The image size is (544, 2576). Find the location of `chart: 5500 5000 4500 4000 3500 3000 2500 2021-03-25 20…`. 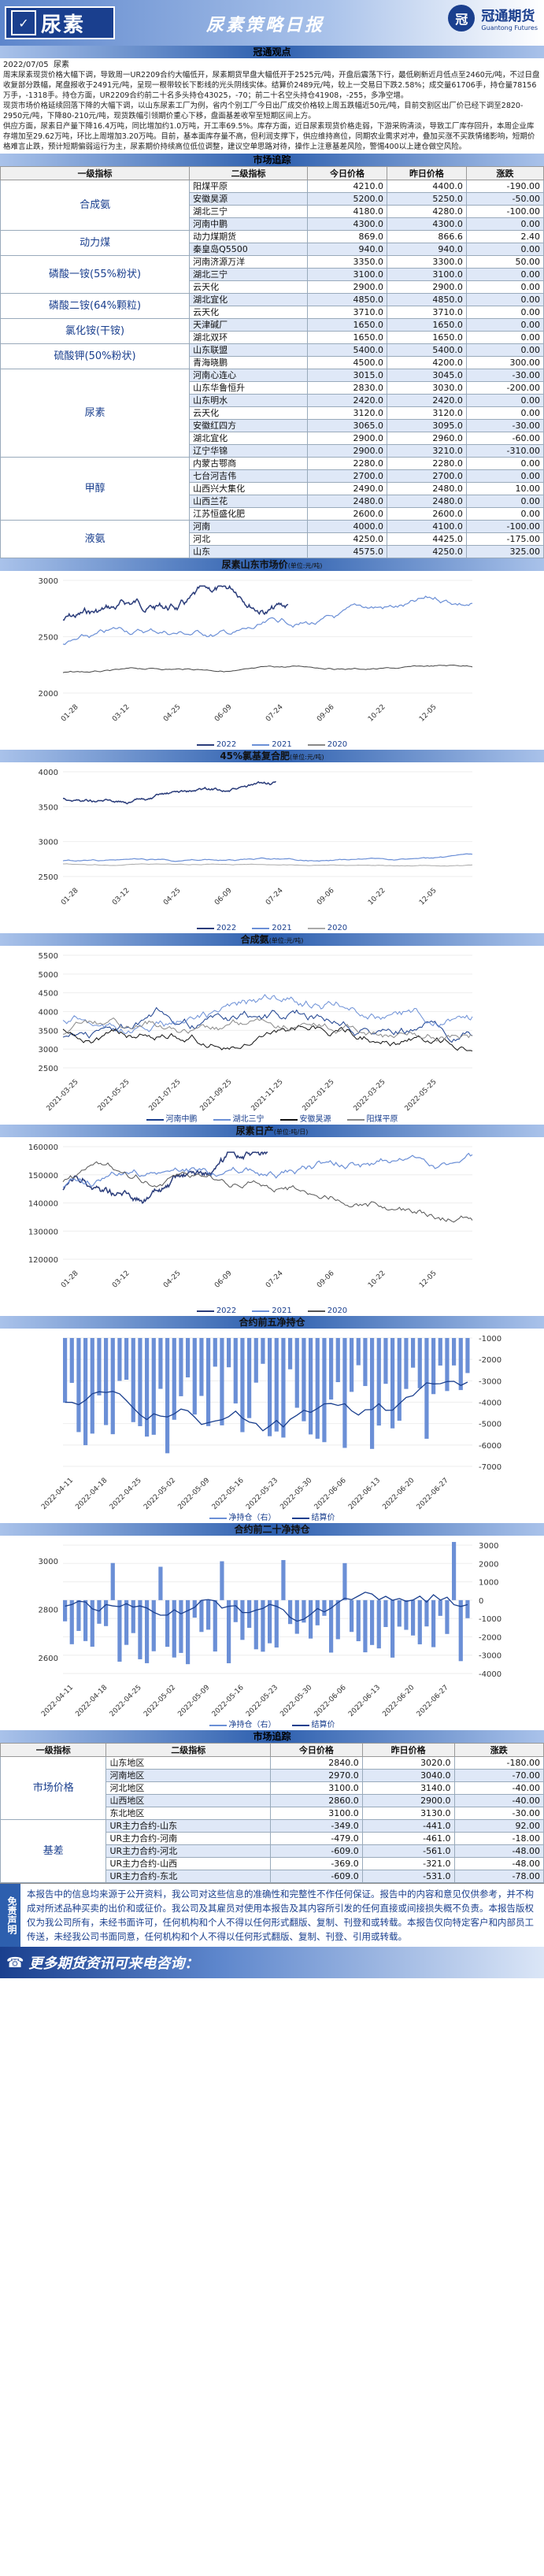

chart: 5500 5000 4500 4000 3500 3000 2500 2021-03-25 20… is located at coordinates (272, 1030).